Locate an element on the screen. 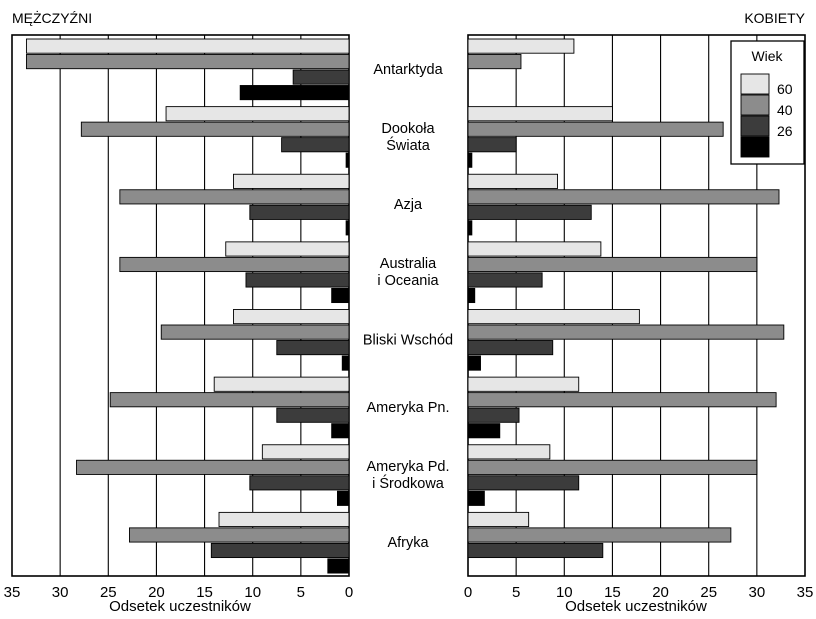 The height and width of the screenshot is (619, 816). tick-labels: 35 30 25 20 15 10 5 0 0 5 10 15 20 25 30 35 is located at coordinates (409, 592).